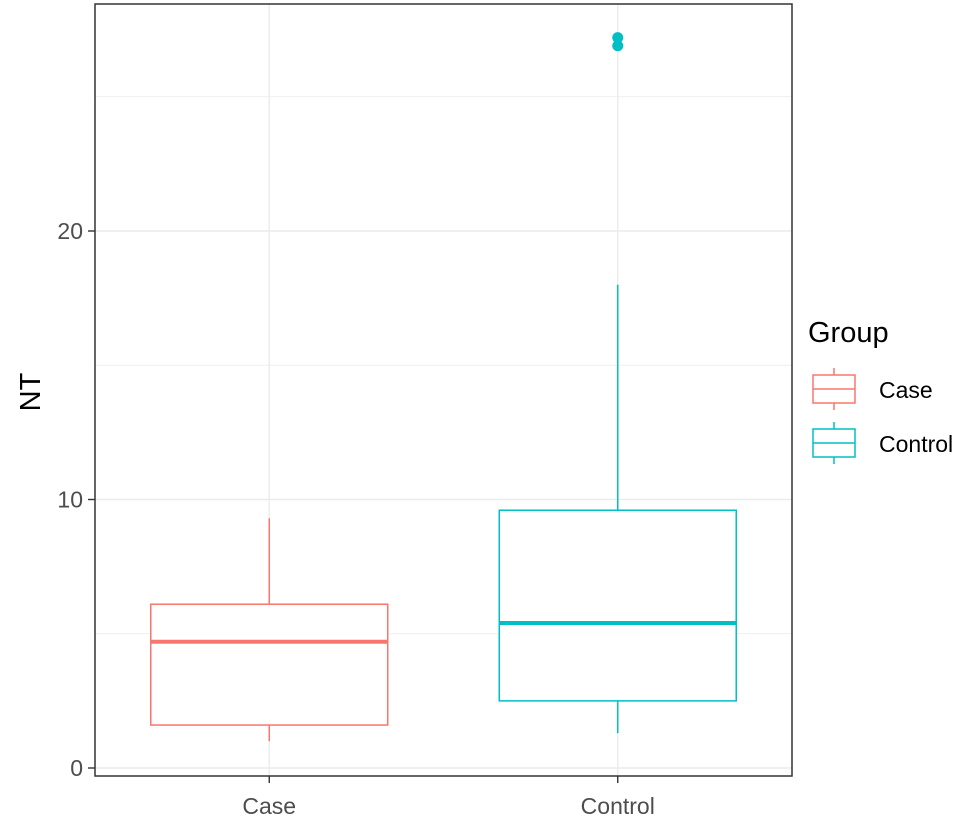 The image size is (968, 820). Describe the element at coordinates (269, 806) in the screenshot. I see `x-tick-label: Case` at that location.